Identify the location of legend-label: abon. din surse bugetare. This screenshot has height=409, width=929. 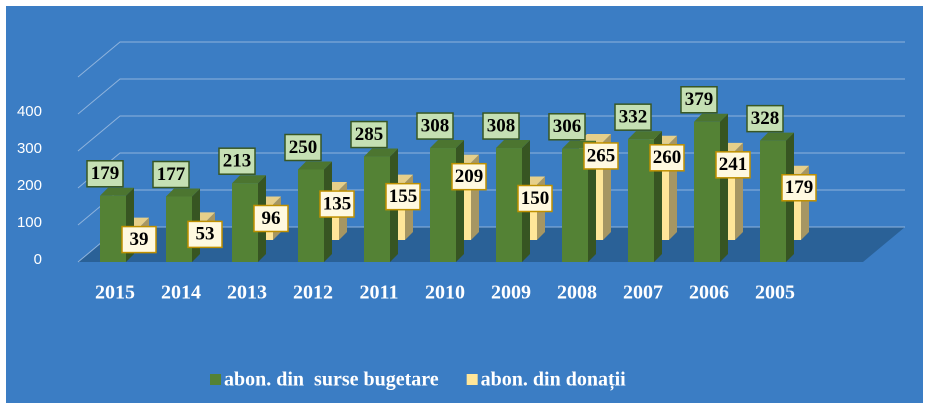
(331, 380).